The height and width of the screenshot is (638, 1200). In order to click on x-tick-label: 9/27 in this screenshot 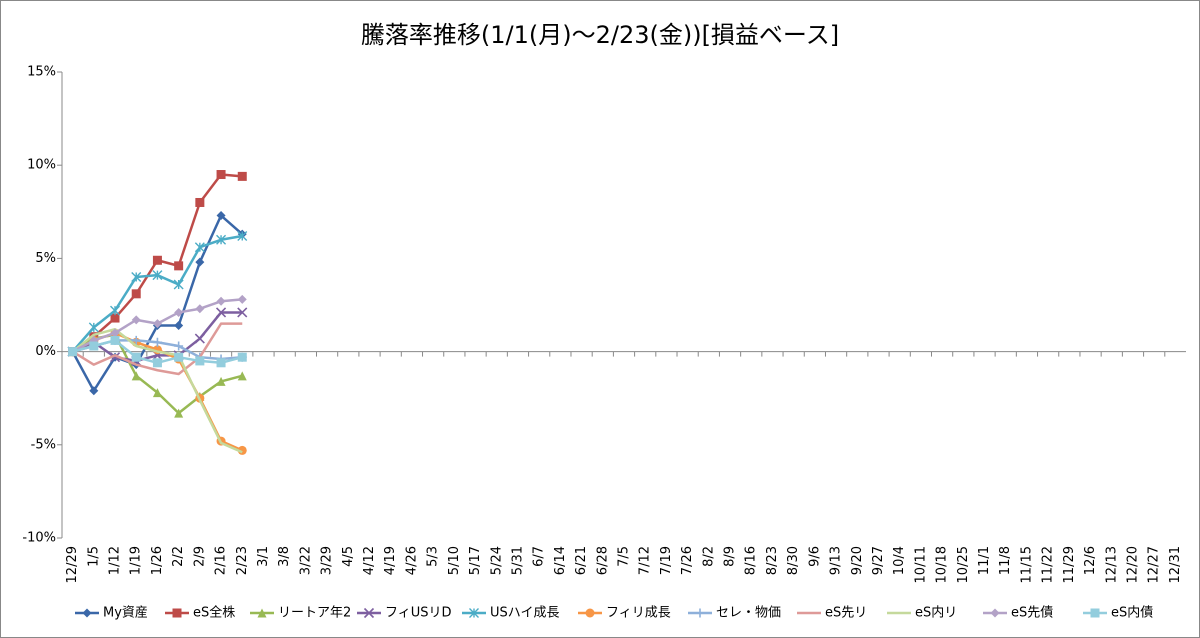, I will do `click(878, 560)`.